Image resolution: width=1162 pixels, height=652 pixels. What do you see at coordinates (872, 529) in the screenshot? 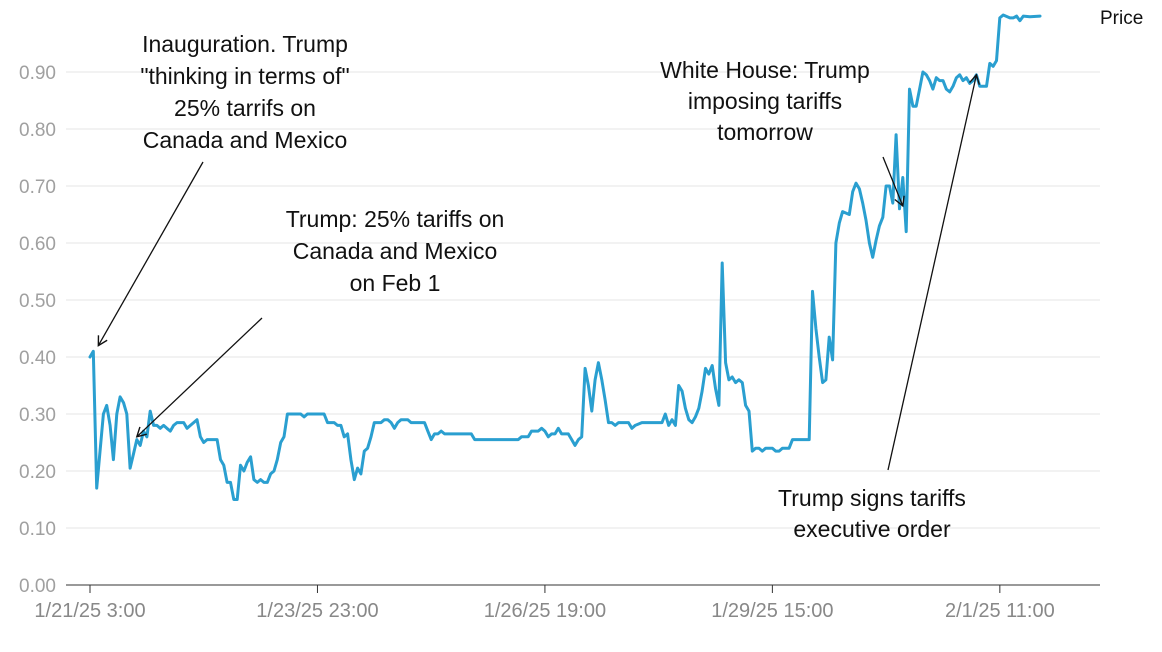
I see `annotation-text-line: executive order` at bounding box center [872, 529].